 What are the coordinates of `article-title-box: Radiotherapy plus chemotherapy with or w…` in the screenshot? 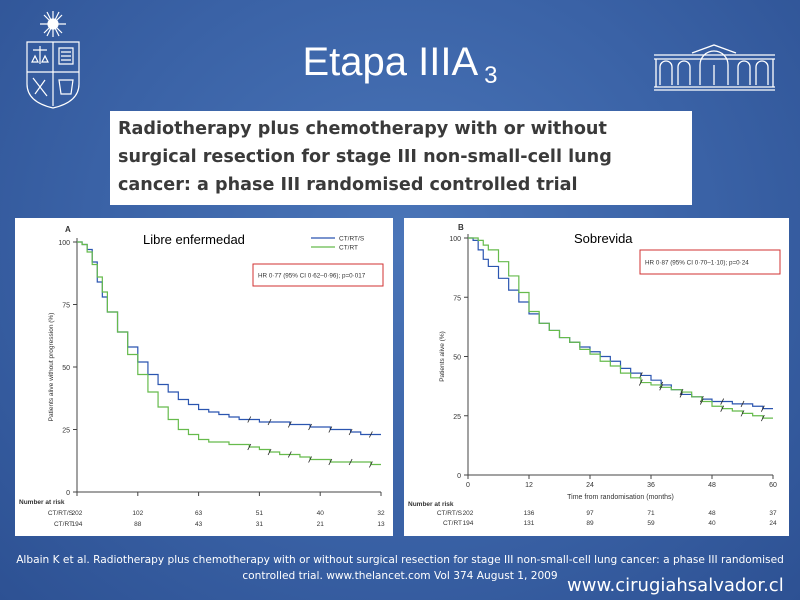 It's located at (401, 158).